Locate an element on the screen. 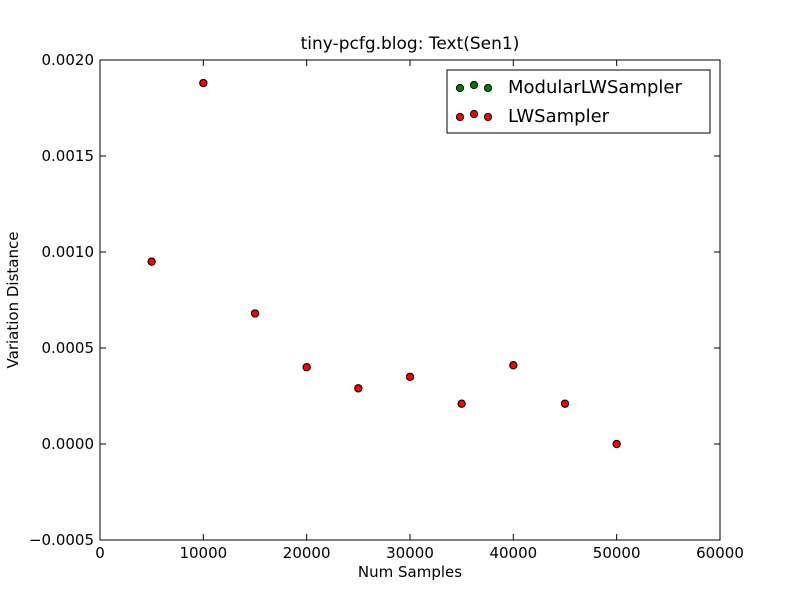  legend-label: ModularLWSampler is located at coordinates (595, 87).